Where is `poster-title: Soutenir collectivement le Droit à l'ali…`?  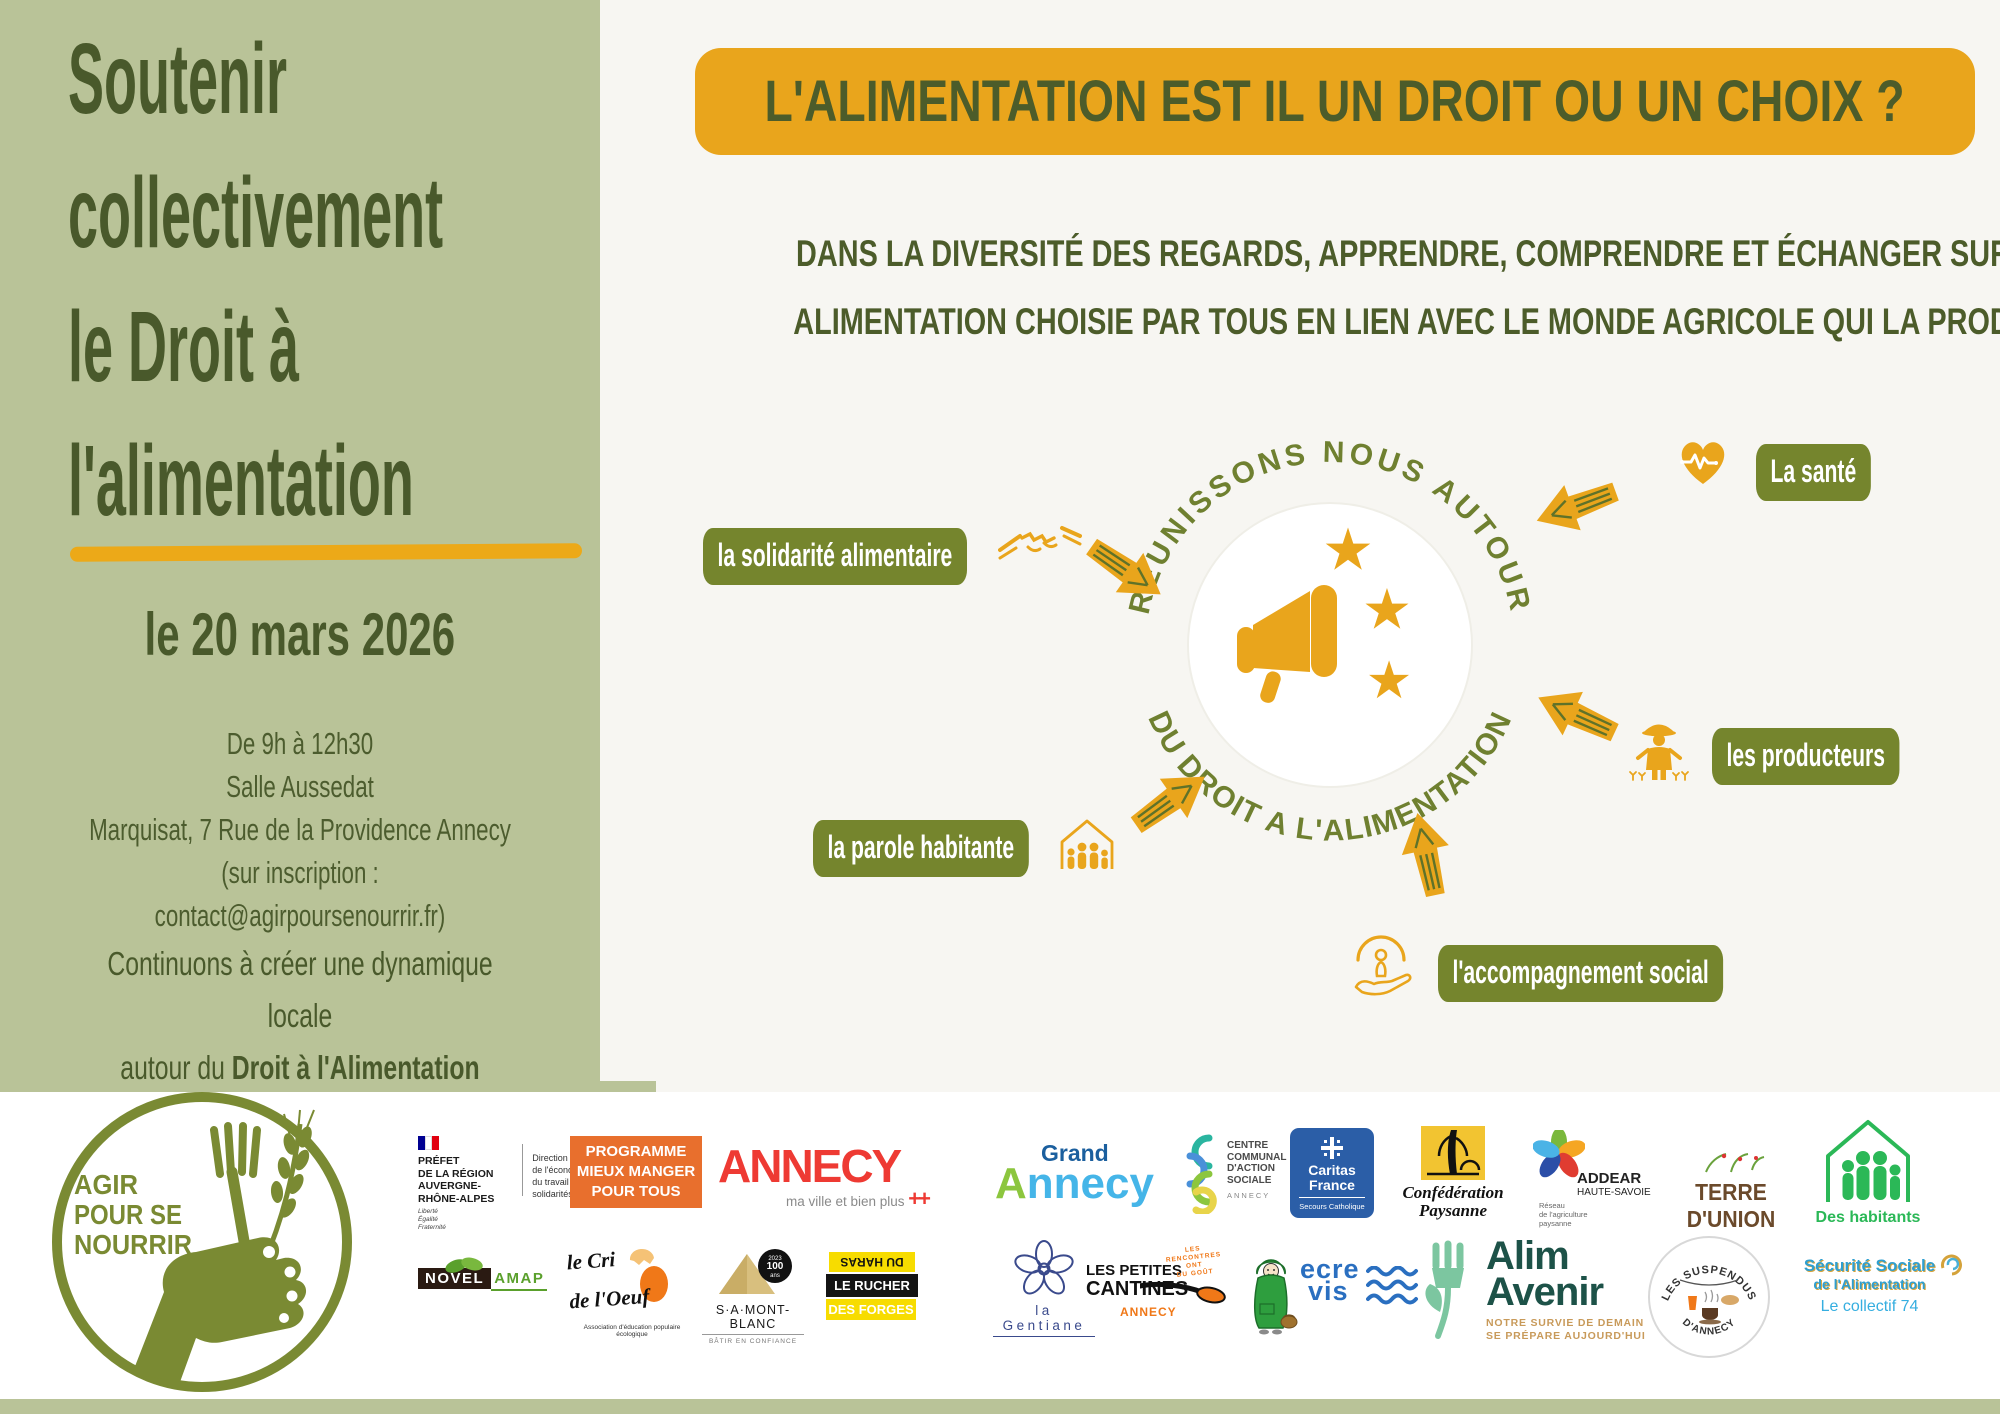 poster-title: Soutenir collectivement le Droit à l'ali… is located at coordinates (255, 280).